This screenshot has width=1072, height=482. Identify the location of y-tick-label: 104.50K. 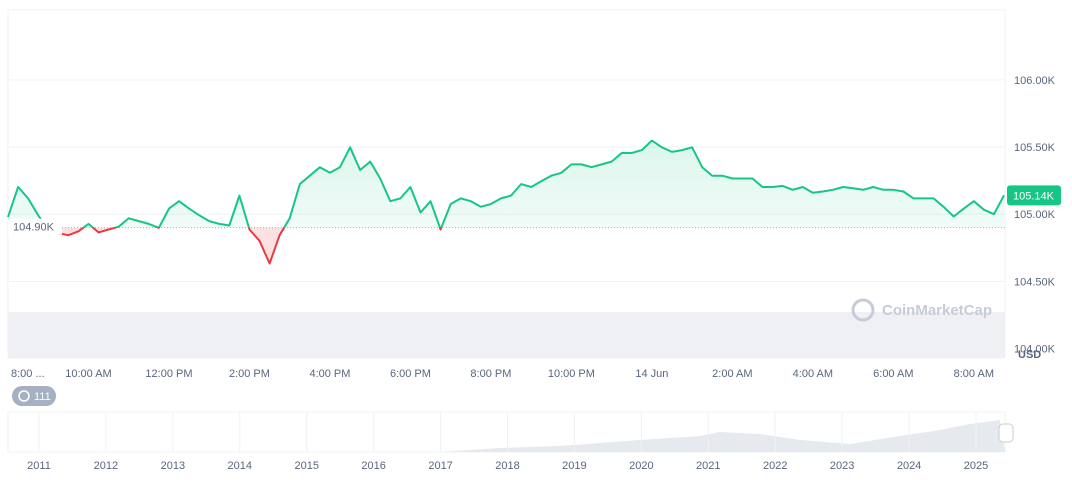
(1035, 282).